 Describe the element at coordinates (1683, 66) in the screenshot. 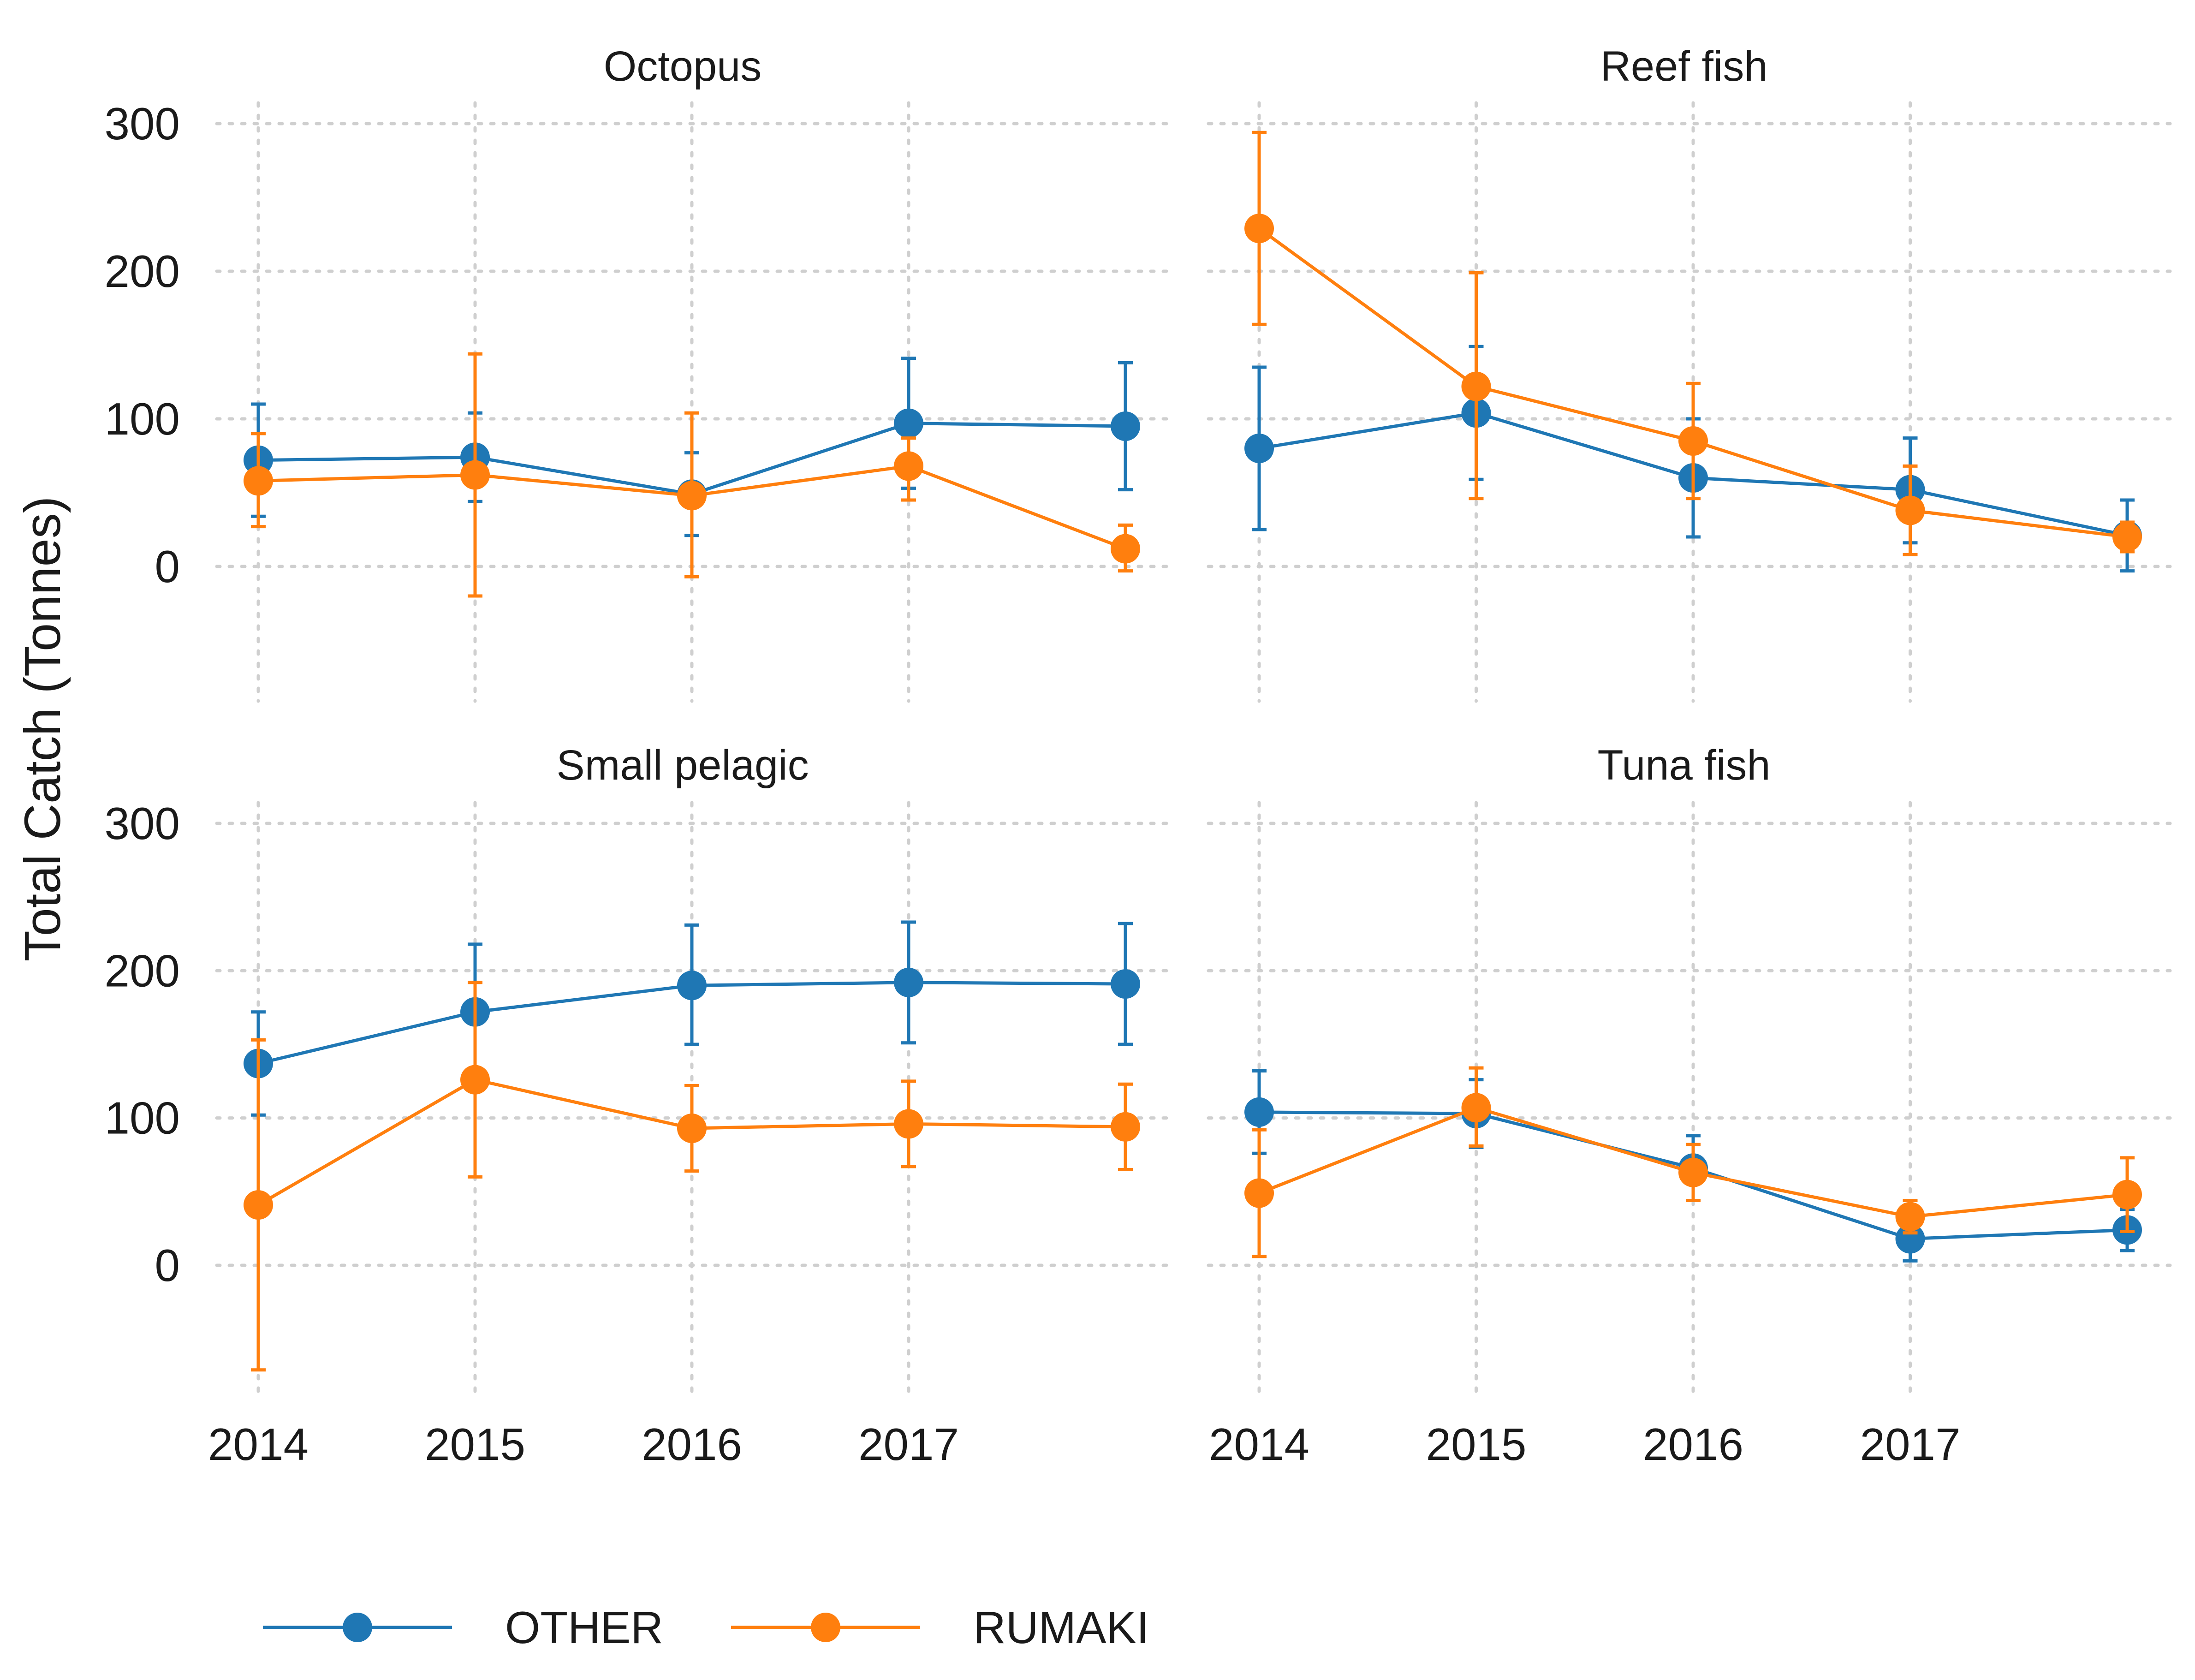

I see `panel-title: Reef fish` at that location.